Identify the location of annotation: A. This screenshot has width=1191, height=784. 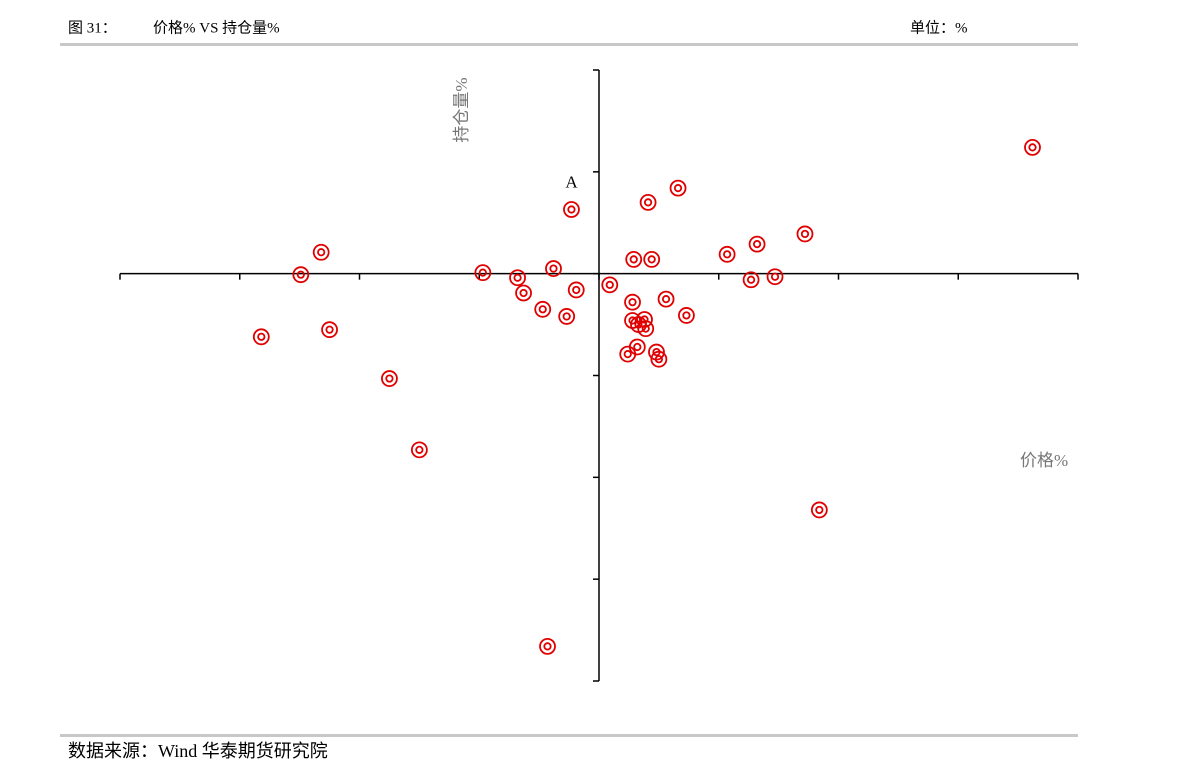
(571, 181).